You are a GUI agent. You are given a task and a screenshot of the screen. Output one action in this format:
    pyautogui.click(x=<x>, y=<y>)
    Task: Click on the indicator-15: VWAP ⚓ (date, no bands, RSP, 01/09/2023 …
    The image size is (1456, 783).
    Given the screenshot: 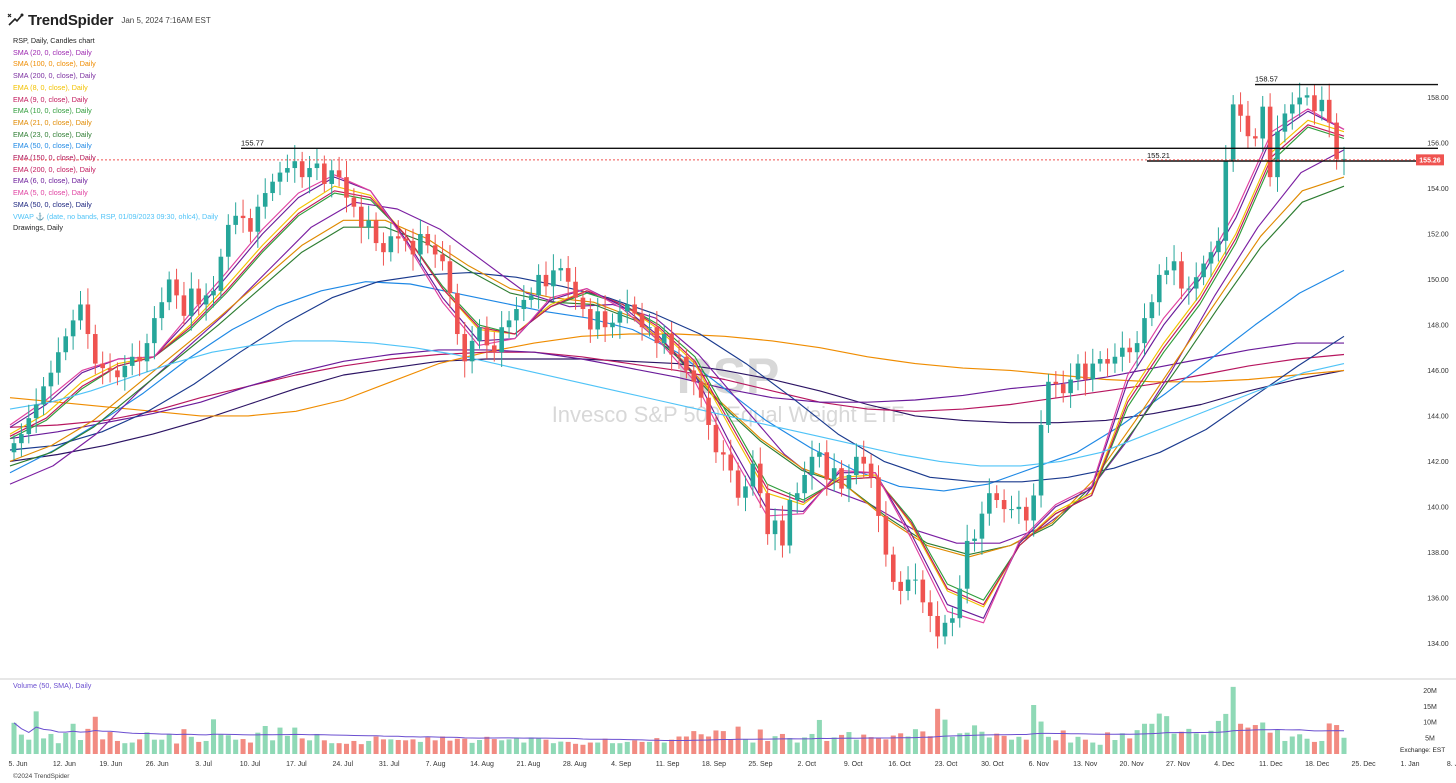 What is the action you would take?
    pyautogui.click(x=115, y=216)
    